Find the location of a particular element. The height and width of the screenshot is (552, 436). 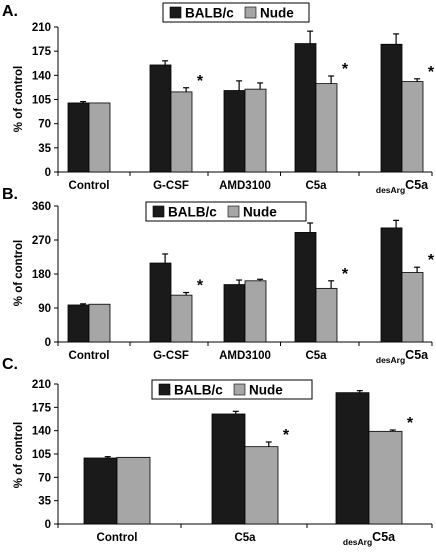

y-tick-label: 360 is located at coordinates (41, 207).